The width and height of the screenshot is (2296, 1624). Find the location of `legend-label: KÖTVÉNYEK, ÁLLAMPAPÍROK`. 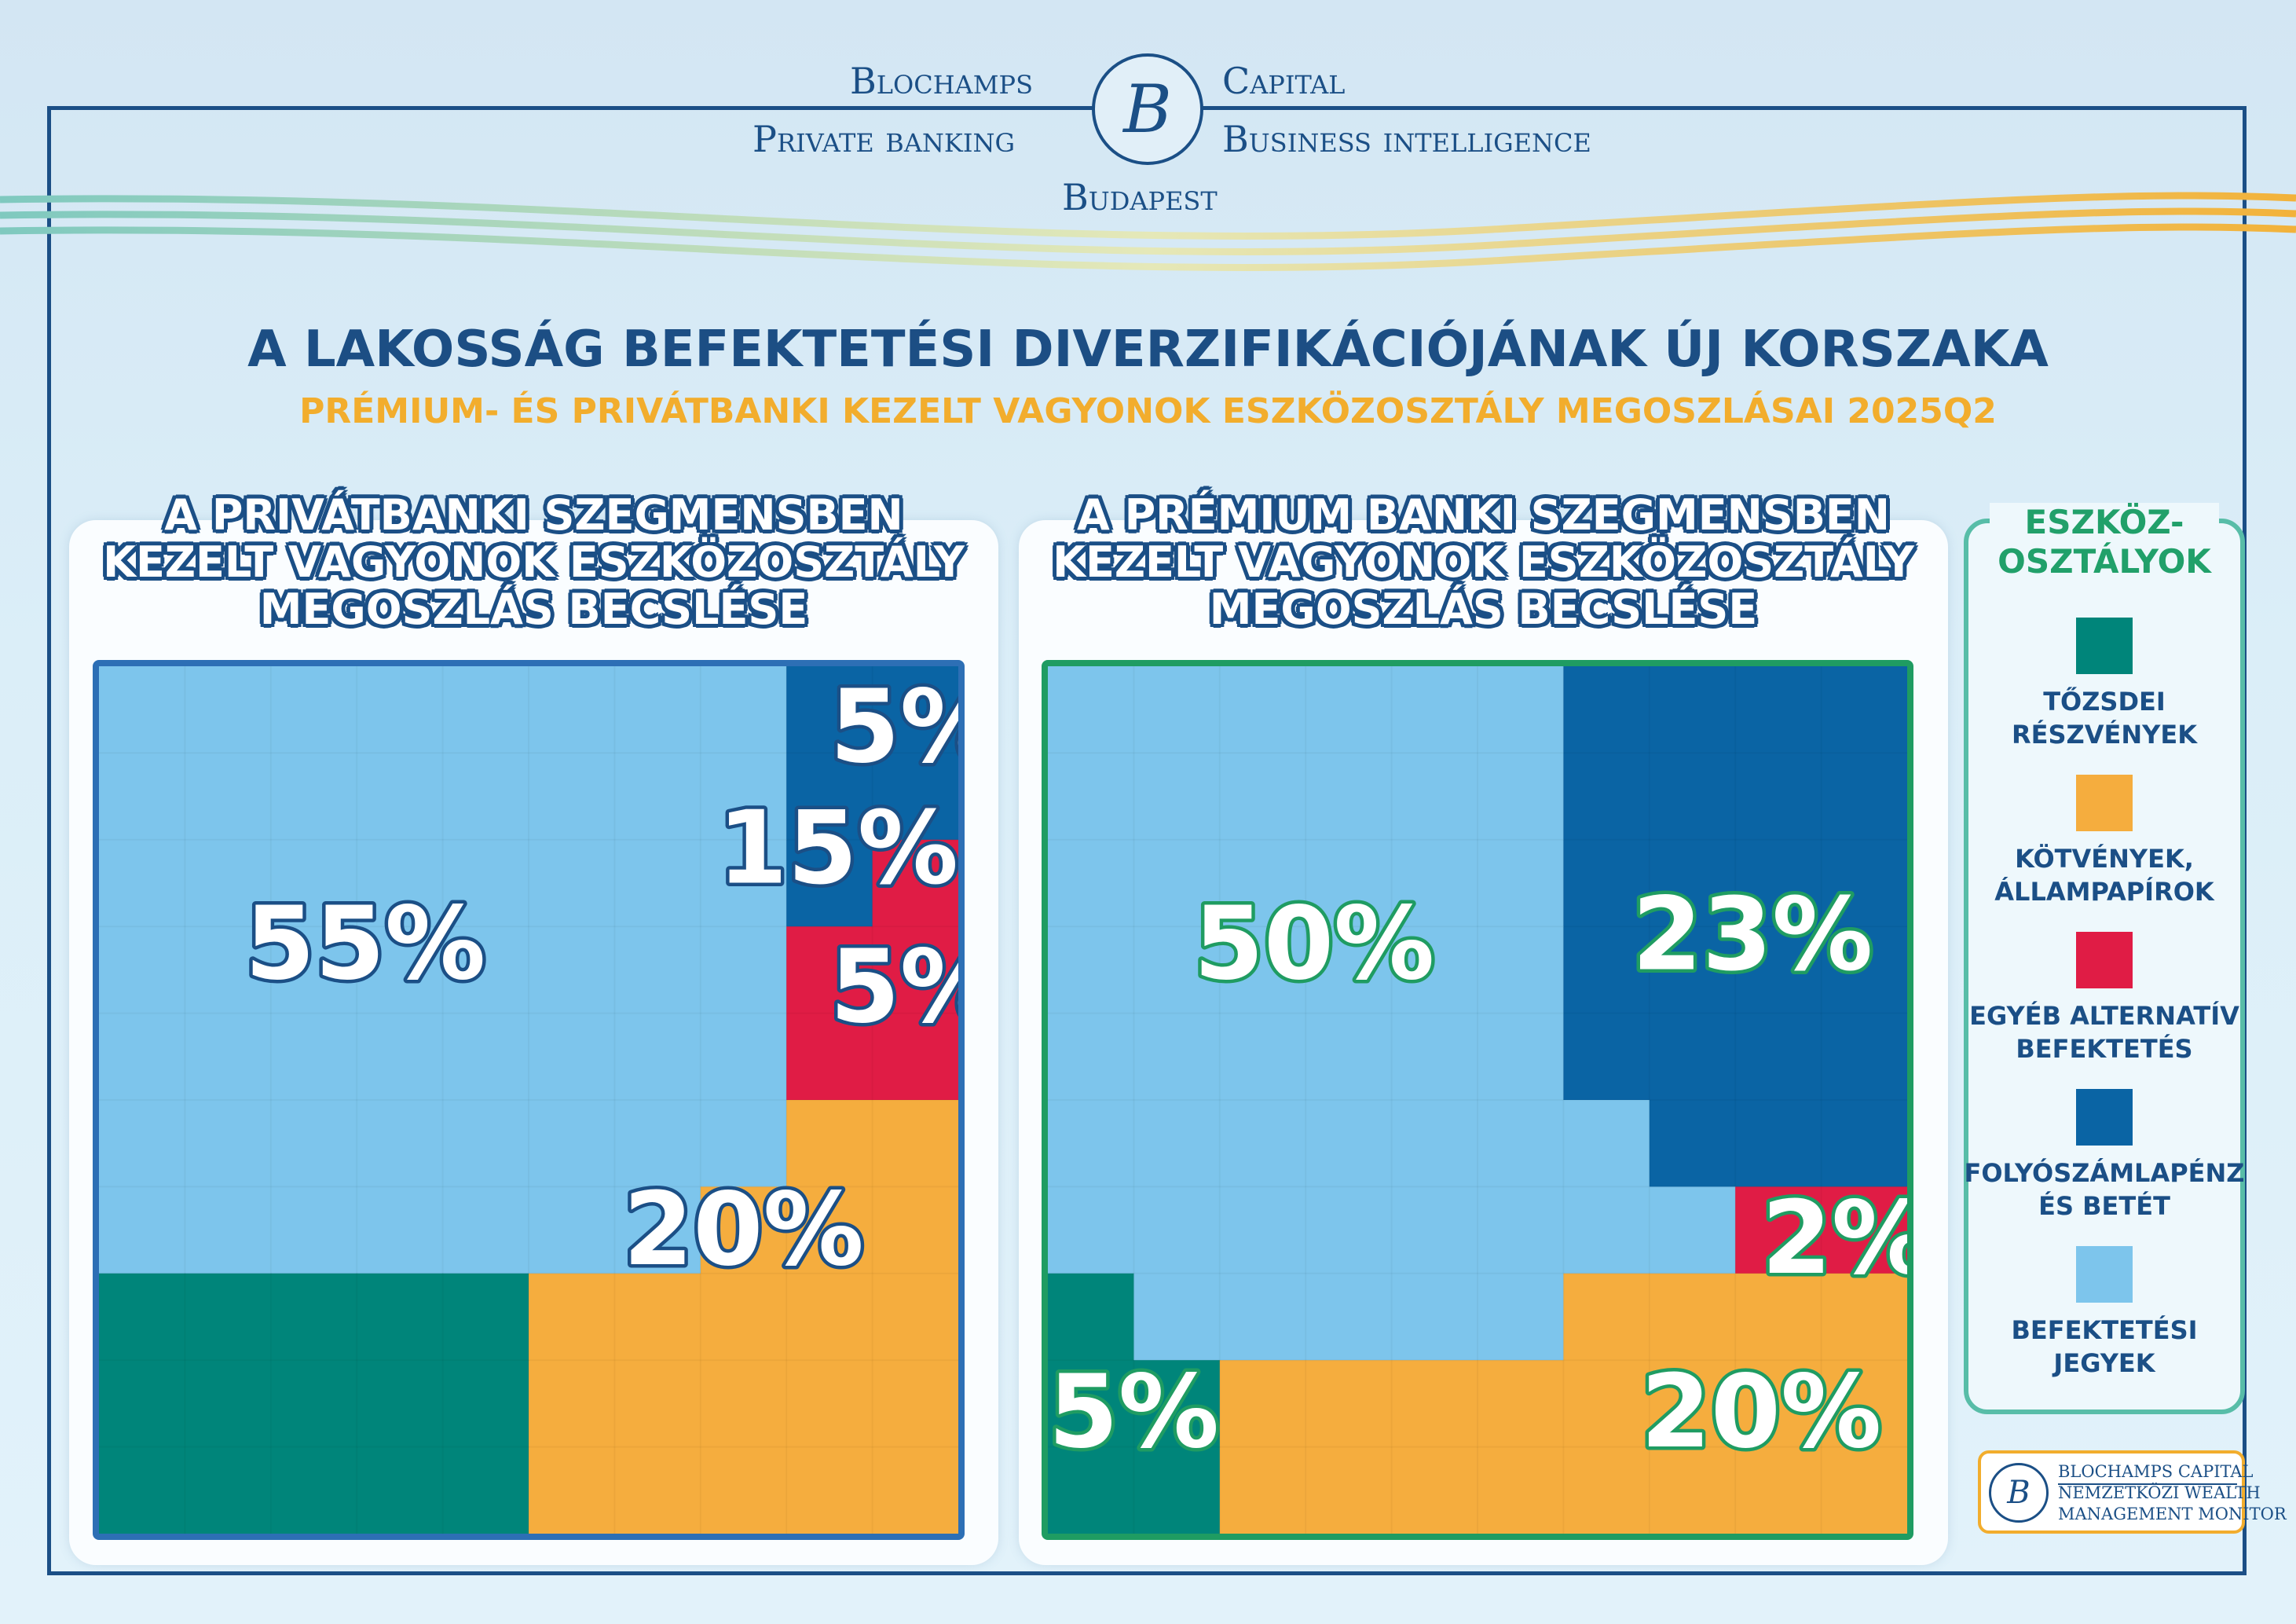

legend-label: KÖTVÉNYEK, ÁLLAMPAPÍROK is located at coordinates (2104, 875).